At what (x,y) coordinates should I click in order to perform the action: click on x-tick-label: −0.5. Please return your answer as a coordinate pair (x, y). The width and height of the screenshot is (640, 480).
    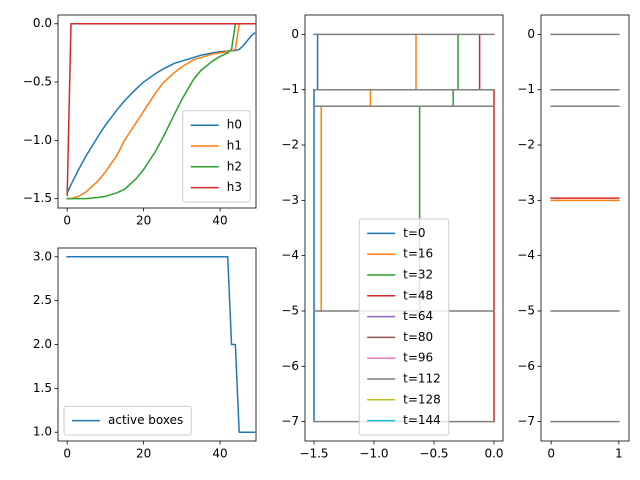
    Looking at the image, I should click on (433, 454).